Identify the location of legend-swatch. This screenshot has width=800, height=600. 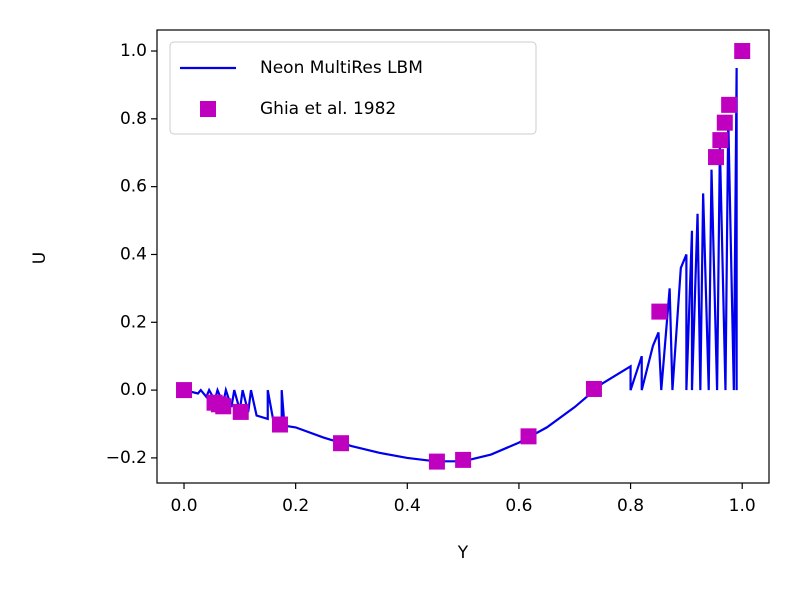
(208, 109).